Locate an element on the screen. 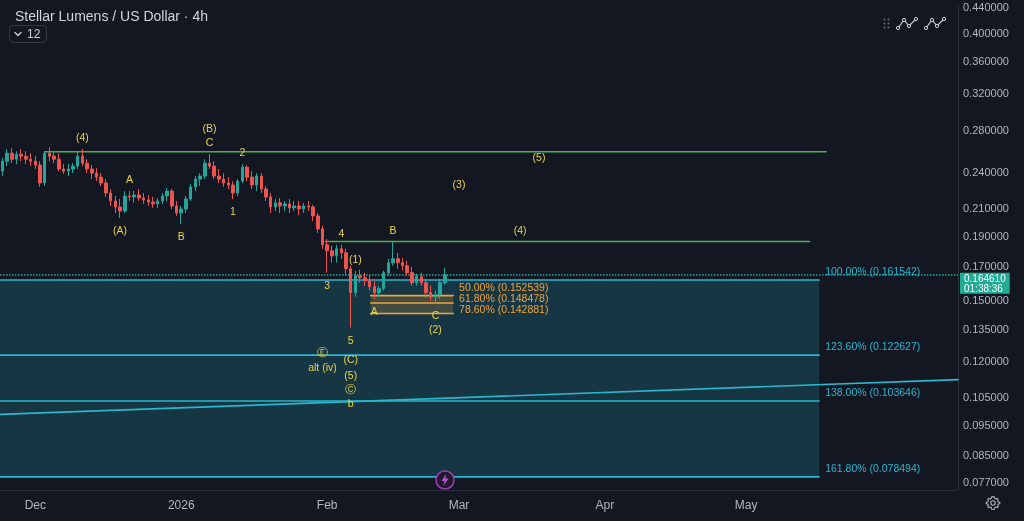 The image size is (1024, 521). annotation: 4 is located at coordinates (341, 232).